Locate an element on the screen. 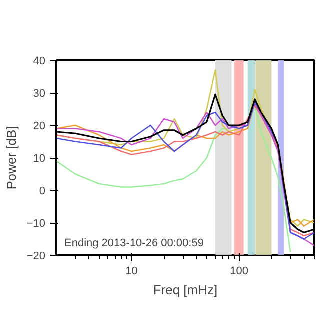  y-tick-label: −10 is located at coordinates (36, 224).